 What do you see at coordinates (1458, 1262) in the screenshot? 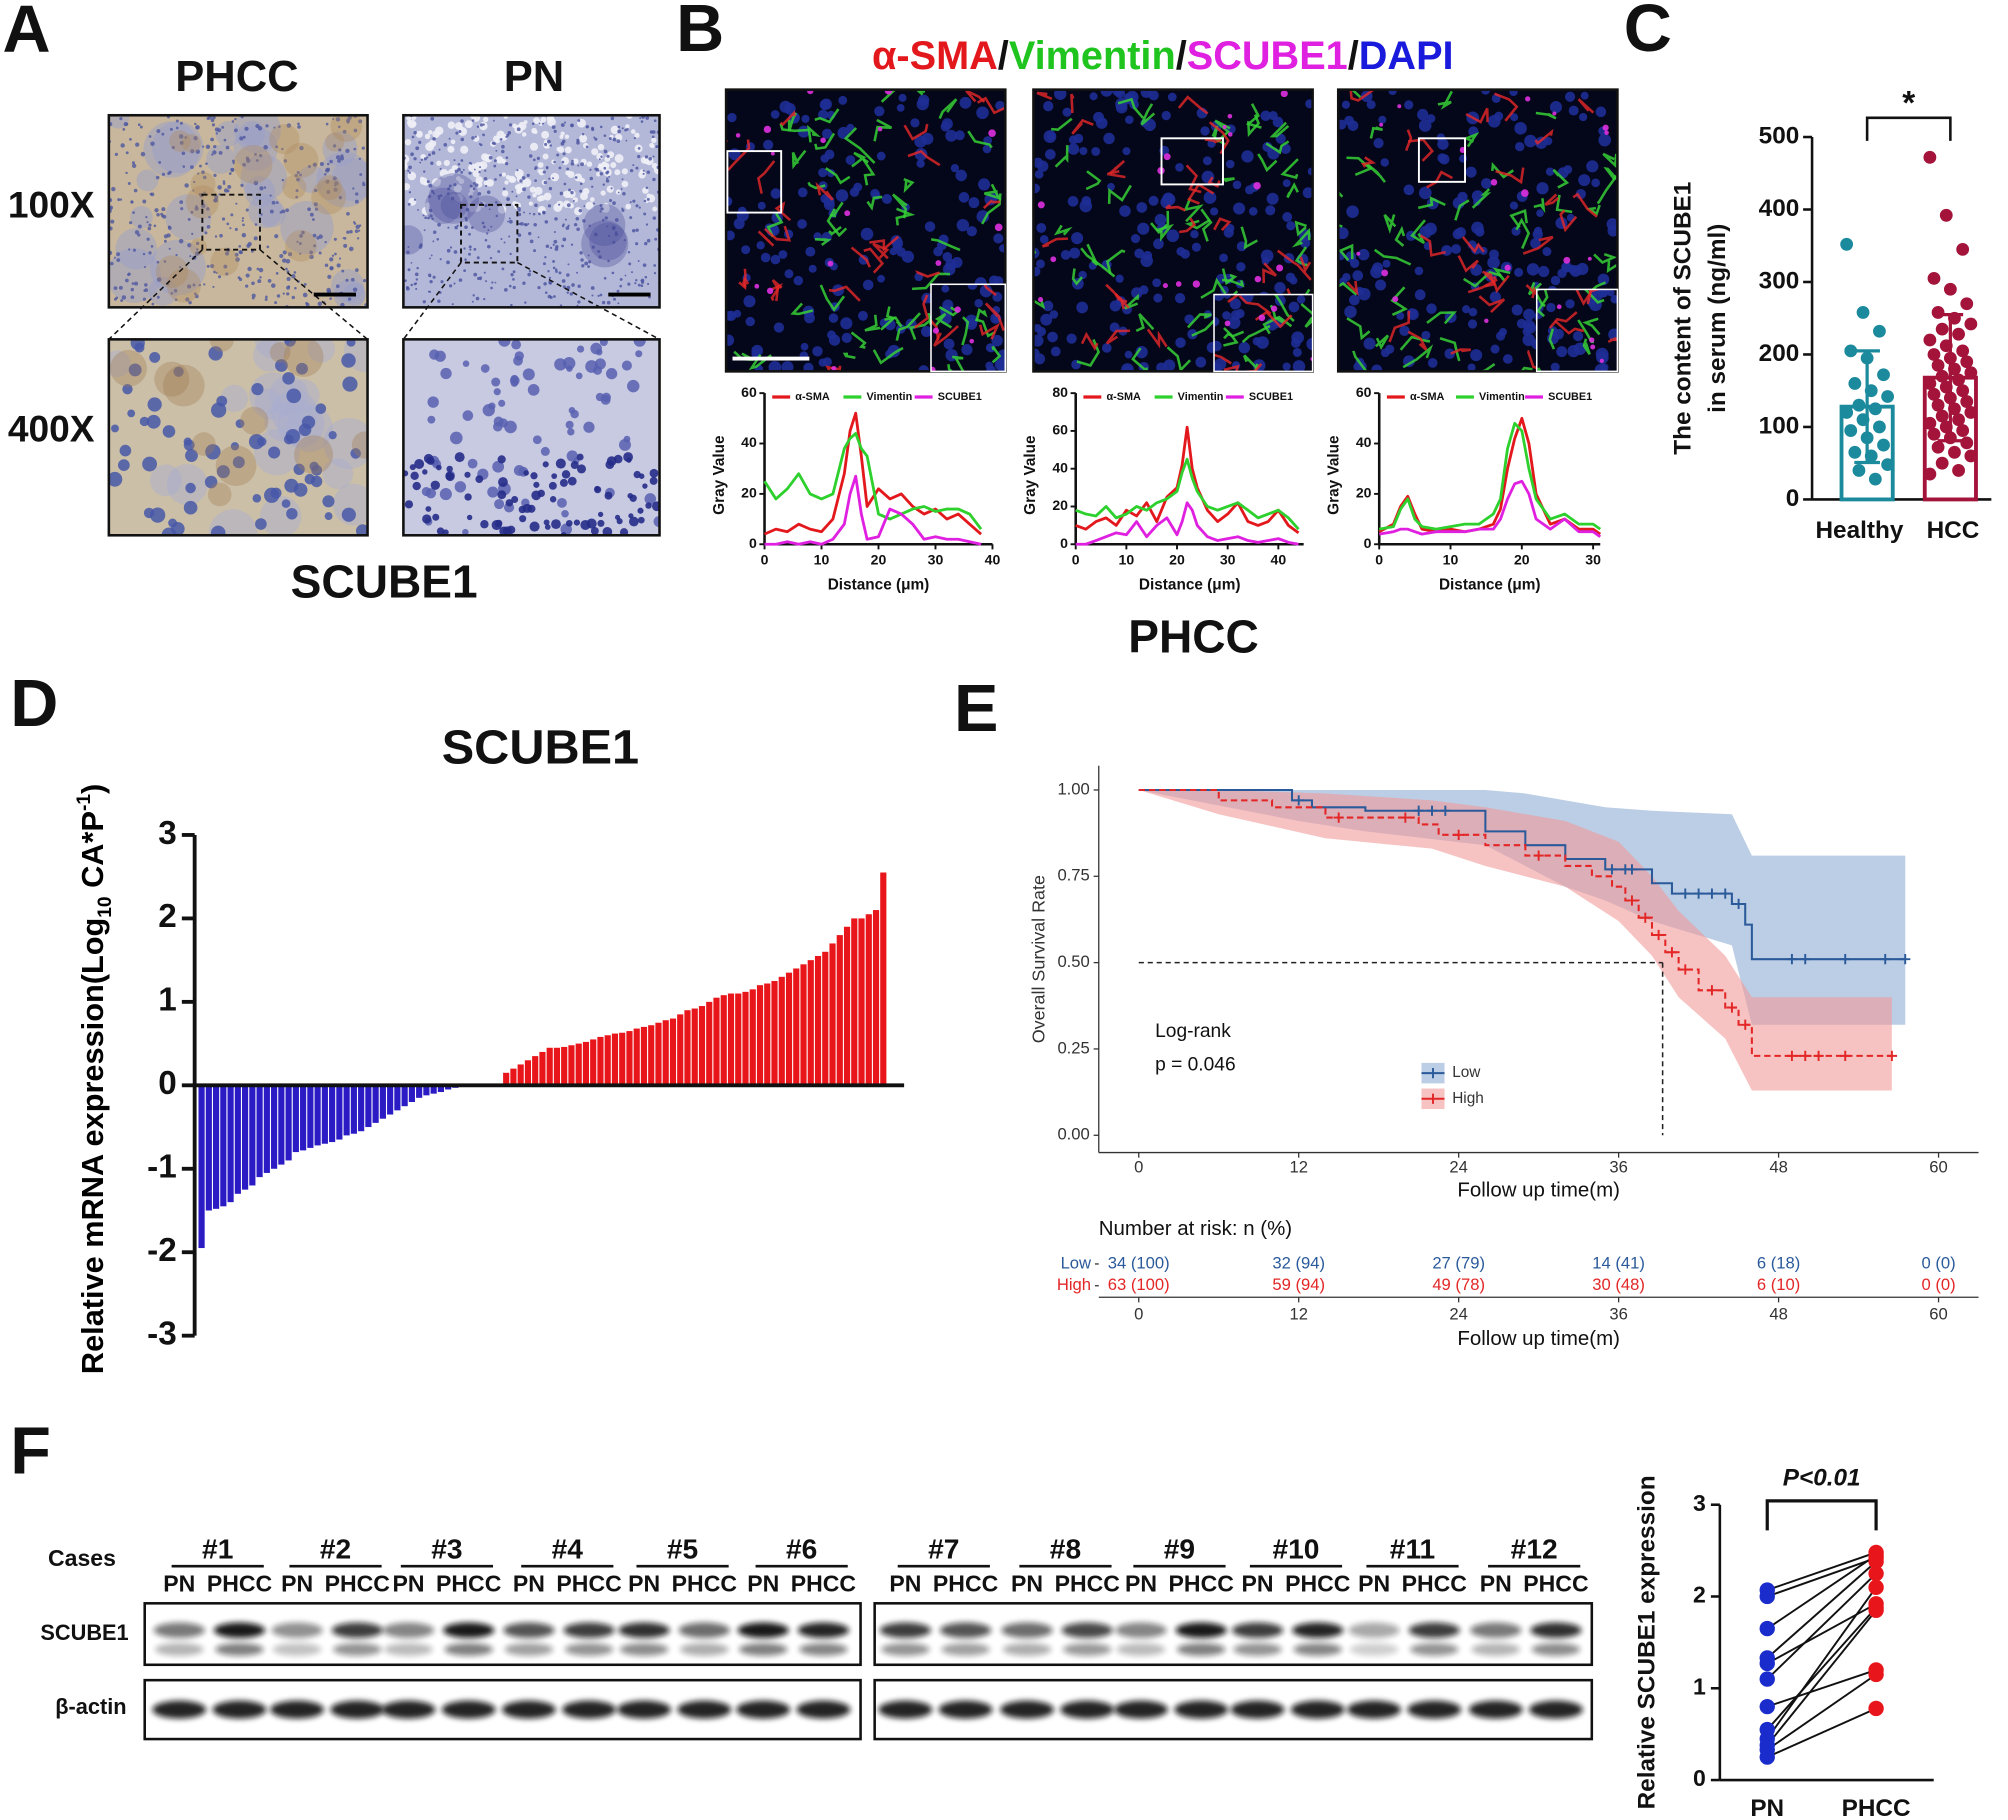
I see `risk-cell: 27 (79)` at bounding box center [1458, 1262].